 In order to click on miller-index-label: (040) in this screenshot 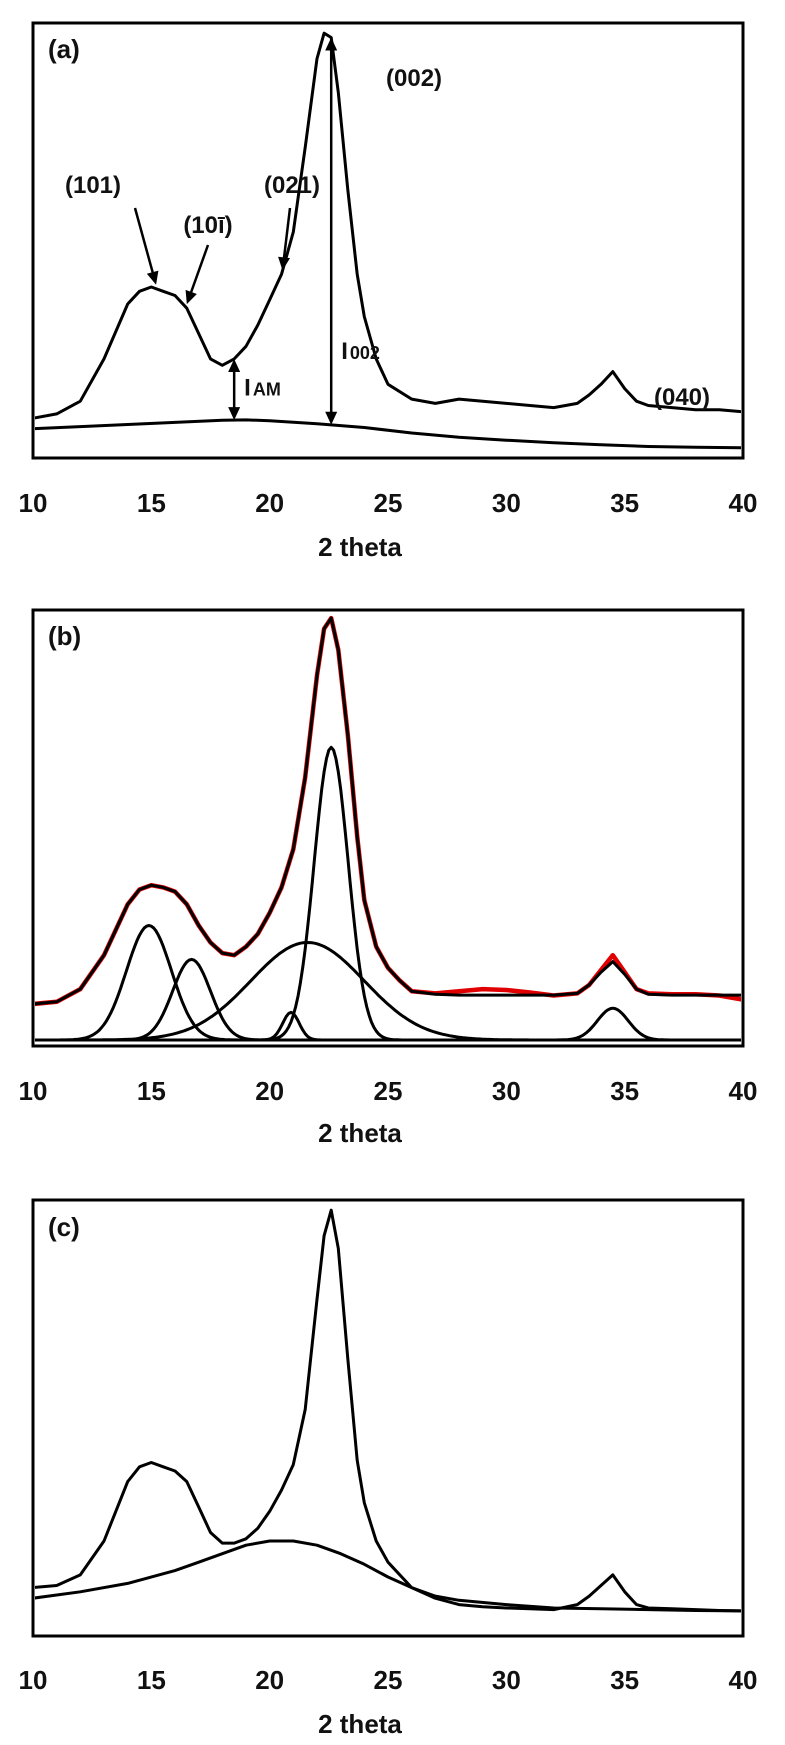, I will do `click(682, 397)`.